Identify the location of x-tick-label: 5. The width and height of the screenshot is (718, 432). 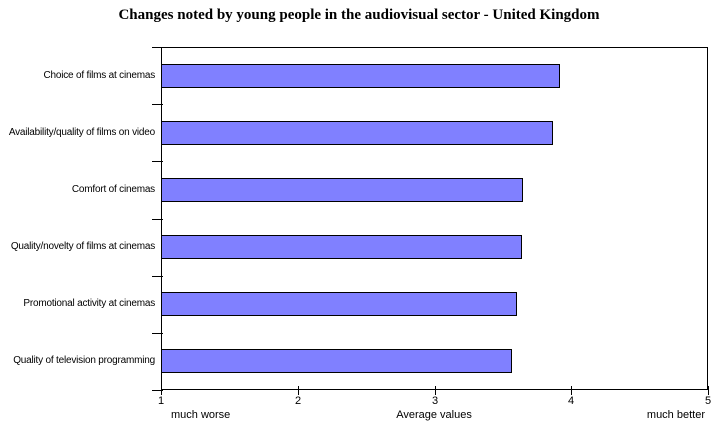
(708, 401).